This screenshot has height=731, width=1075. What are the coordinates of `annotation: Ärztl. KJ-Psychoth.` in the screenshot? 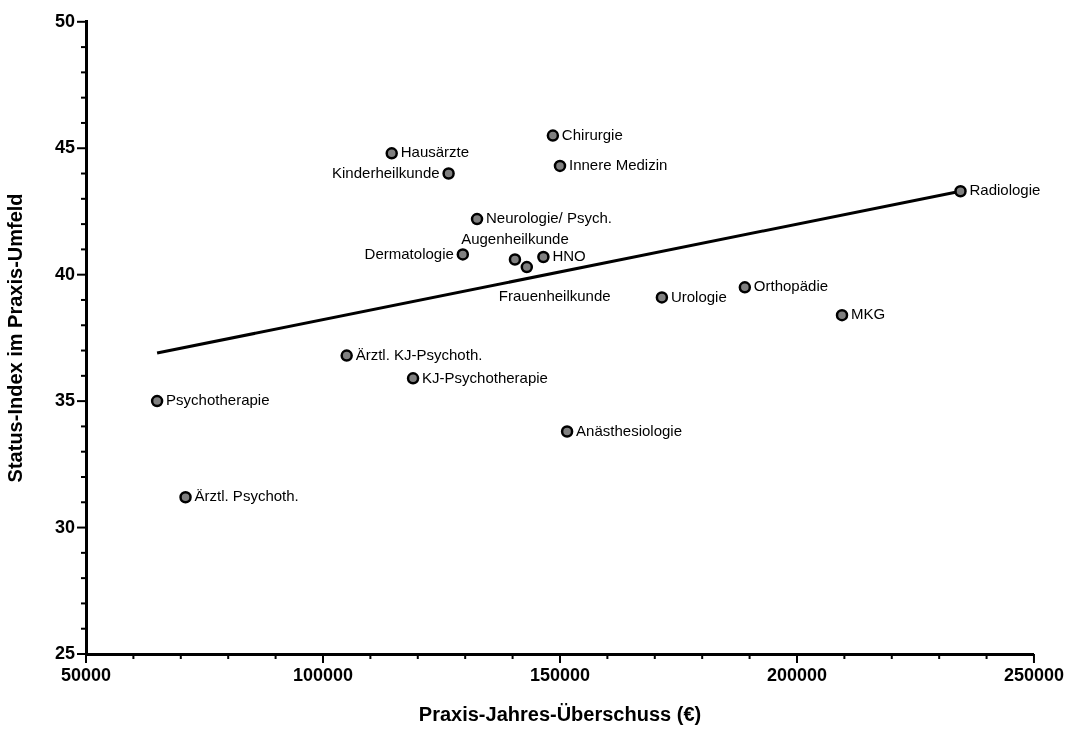 It's located at (419, 354).